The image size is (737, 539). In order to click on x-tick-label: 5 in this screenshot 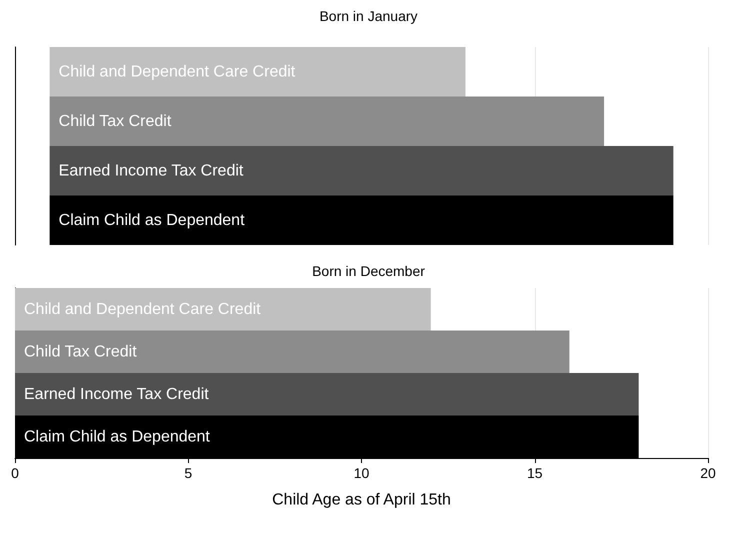, I will do `click(188, 473)`.